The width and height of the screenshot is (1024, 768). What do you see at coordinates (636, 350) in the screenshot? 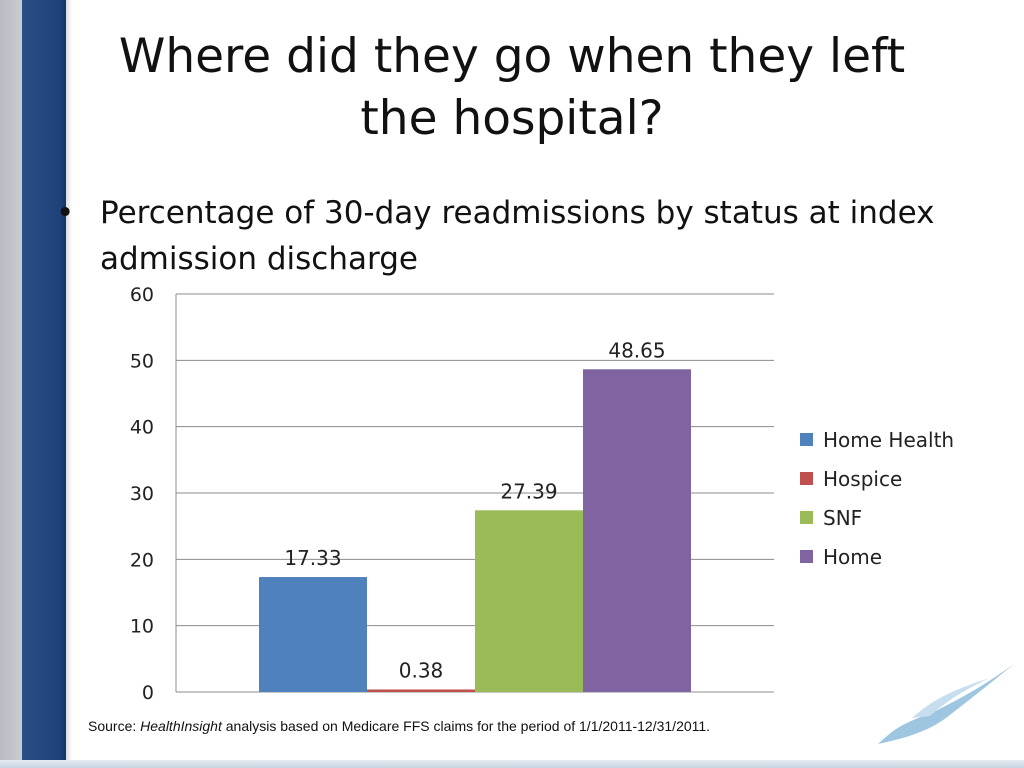
I see `data-label: 48.65` at bounding box center [636, 350].